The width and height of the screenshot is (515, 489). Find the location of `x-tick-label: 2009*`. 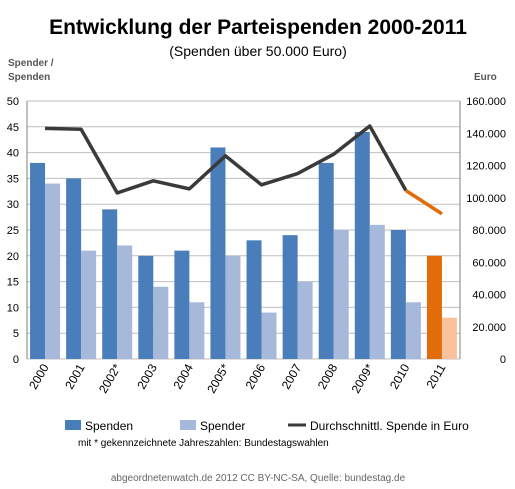

x-tick-label: 2009* is located at coordinates (363, 378).